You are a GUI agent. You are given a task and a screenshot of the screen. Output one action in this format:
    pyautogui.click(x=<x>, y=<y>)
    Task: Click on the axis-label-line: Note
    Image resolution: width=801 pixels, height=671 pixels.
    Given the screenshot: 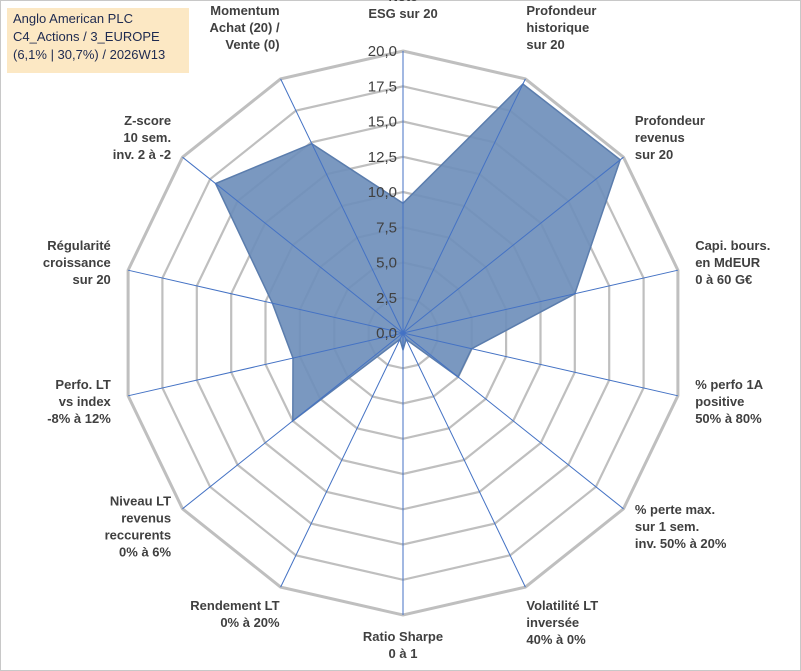 What is the action you would take?
    pyautogui.click(x=403, y=2)
    